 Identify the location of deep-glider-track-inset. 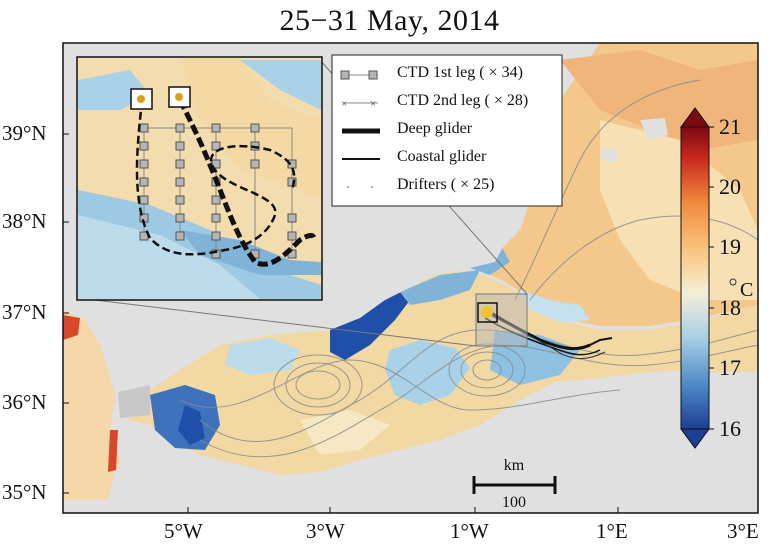
(247, 182).